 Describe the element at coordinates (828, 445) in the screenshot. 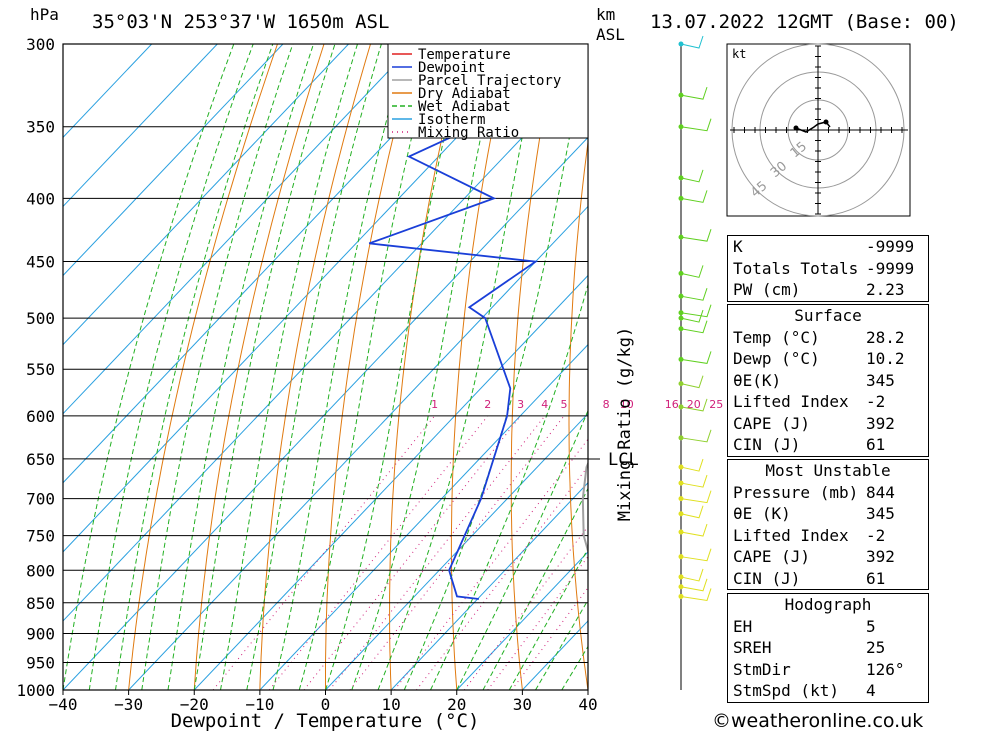

I see `index-row: CIN (J) 61` at that location.